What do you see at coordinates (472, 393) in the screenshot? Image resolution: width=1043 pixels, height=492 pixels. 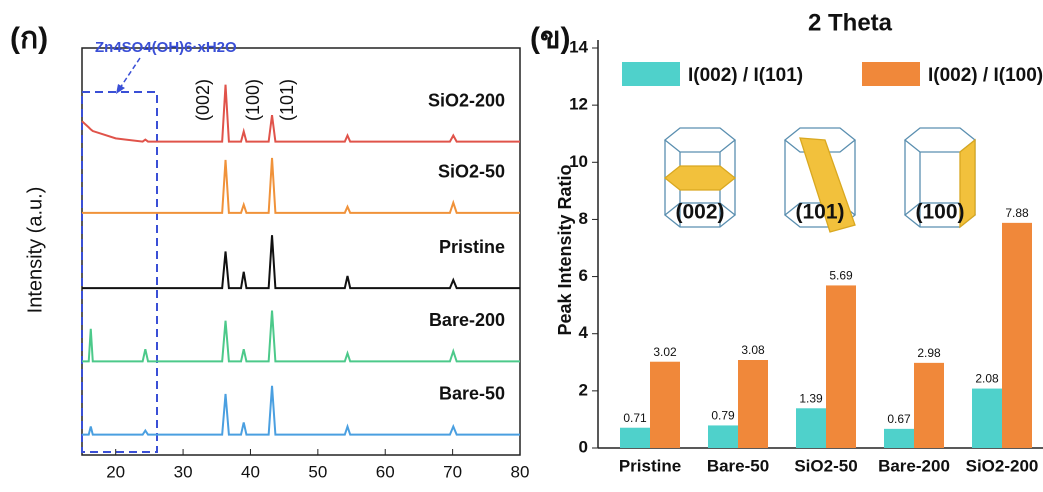 I see `series-label: Bare-50` at bounding box center [472, 393].